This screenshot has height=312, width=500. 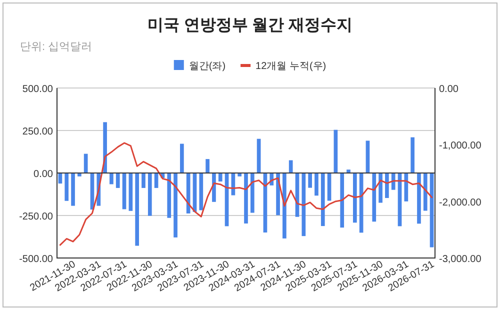 I want to click on legend-label: 12개월 누적(우), so click(x=291, y=66).